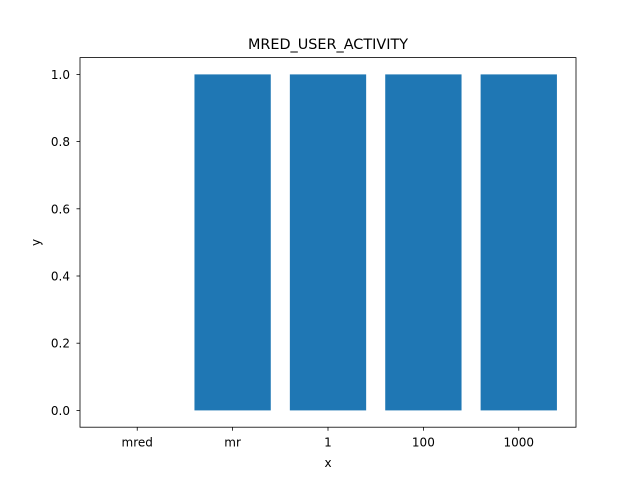 The image size is (640, 480). Describe the element at coordinates (137, 443) in the screenshot. I see `x-tick-label: mred` at that location.